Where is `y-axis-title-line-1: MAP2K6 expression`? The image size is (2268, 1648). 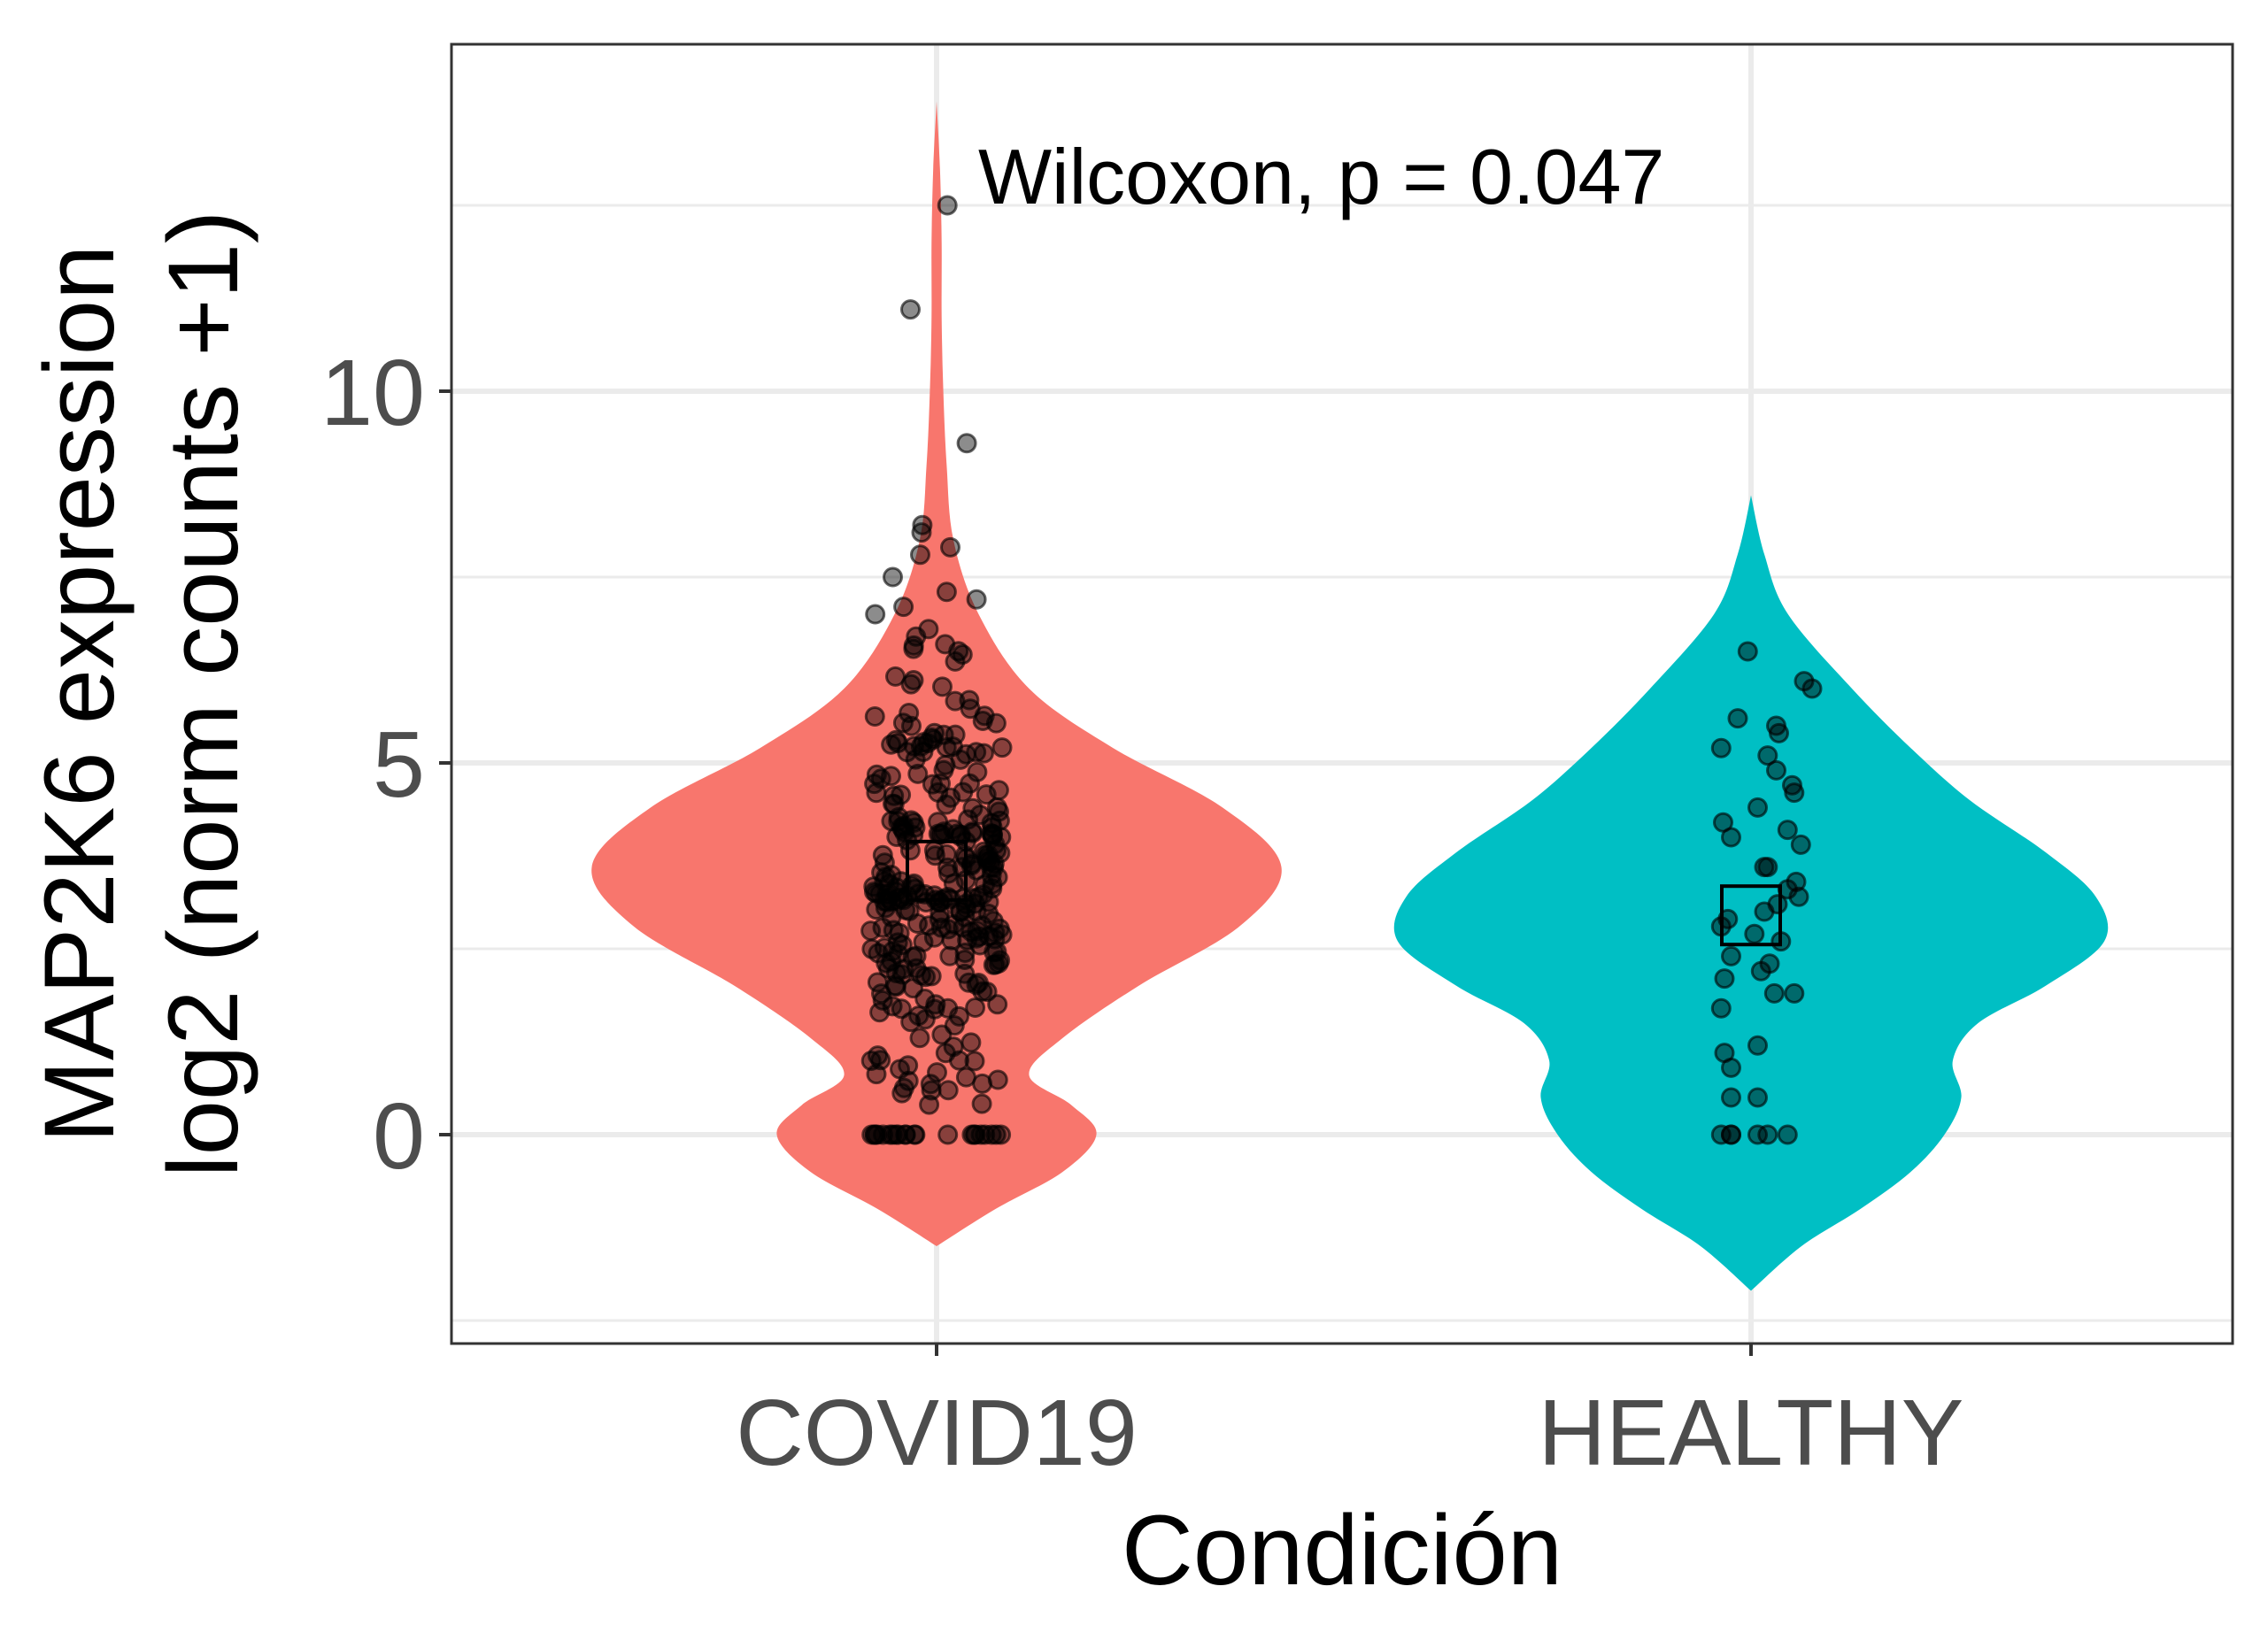
y-axis-title-line-1: MAP2K6 expression is located at coordinates (79, 694).